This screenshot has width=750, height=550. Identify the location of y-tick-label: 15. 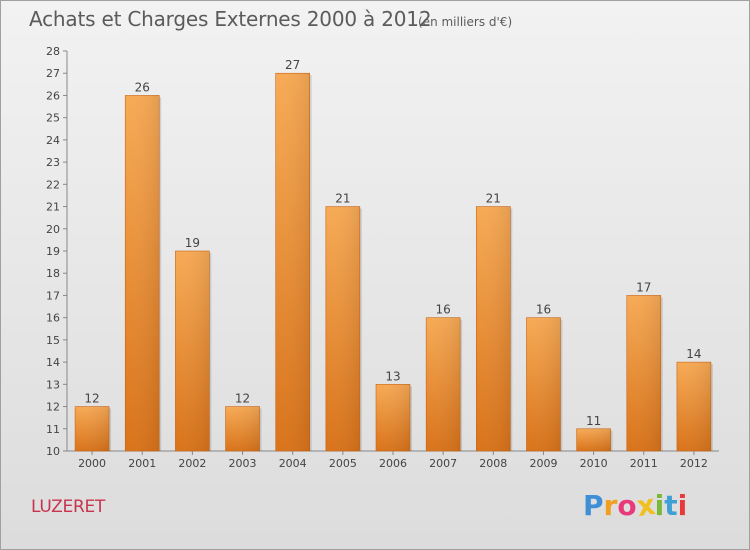
(53, 340).